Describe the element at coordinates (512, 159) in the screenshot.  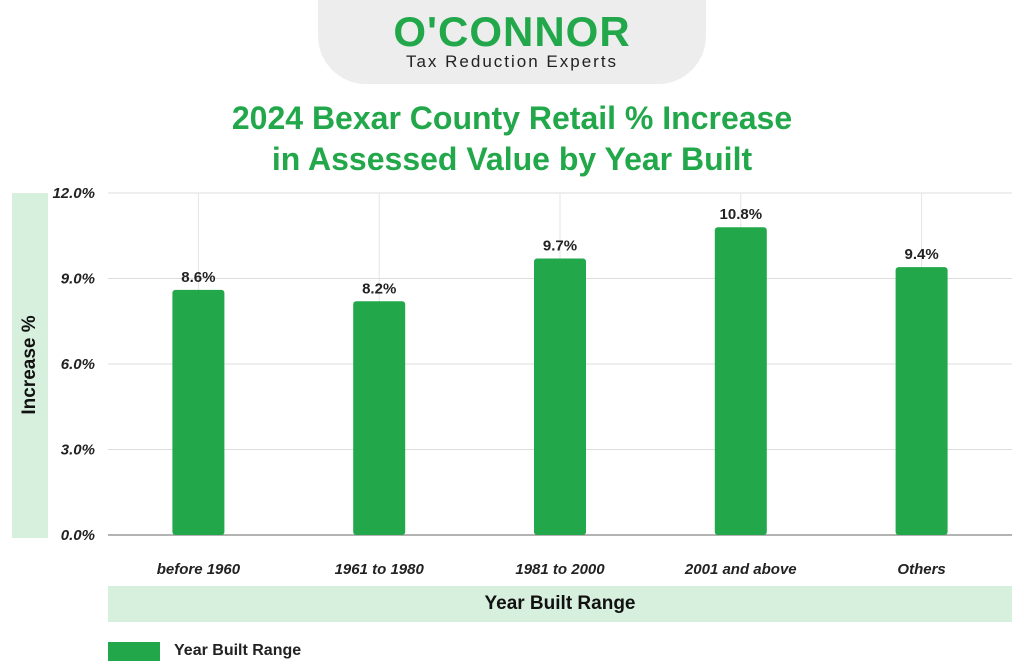
I see `chart-title-line-2: in Assessed Value by Year Built` at that location.